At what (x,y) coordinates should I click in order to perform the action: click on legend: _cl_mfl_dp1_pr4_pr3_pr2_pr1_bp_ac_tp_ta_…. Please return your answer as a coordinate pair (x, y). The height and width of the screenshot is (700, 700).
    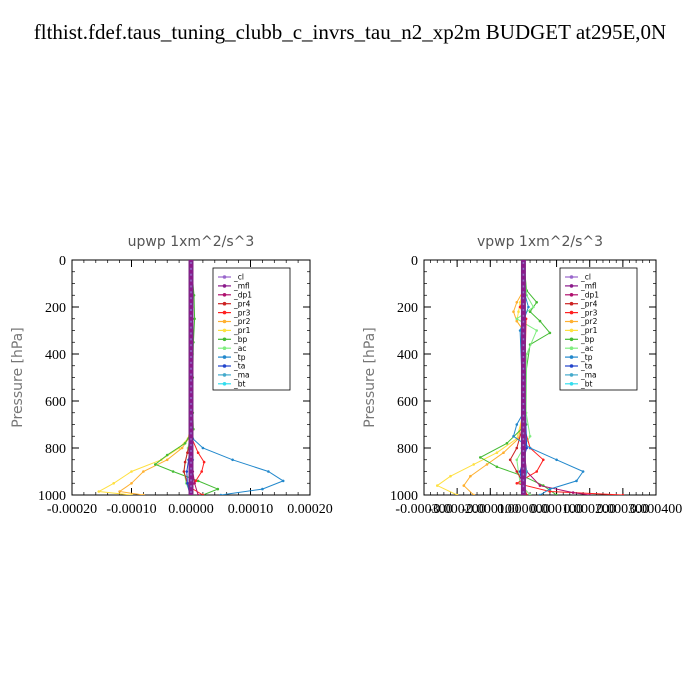
    Looking at the image, I should click on (251, 329).